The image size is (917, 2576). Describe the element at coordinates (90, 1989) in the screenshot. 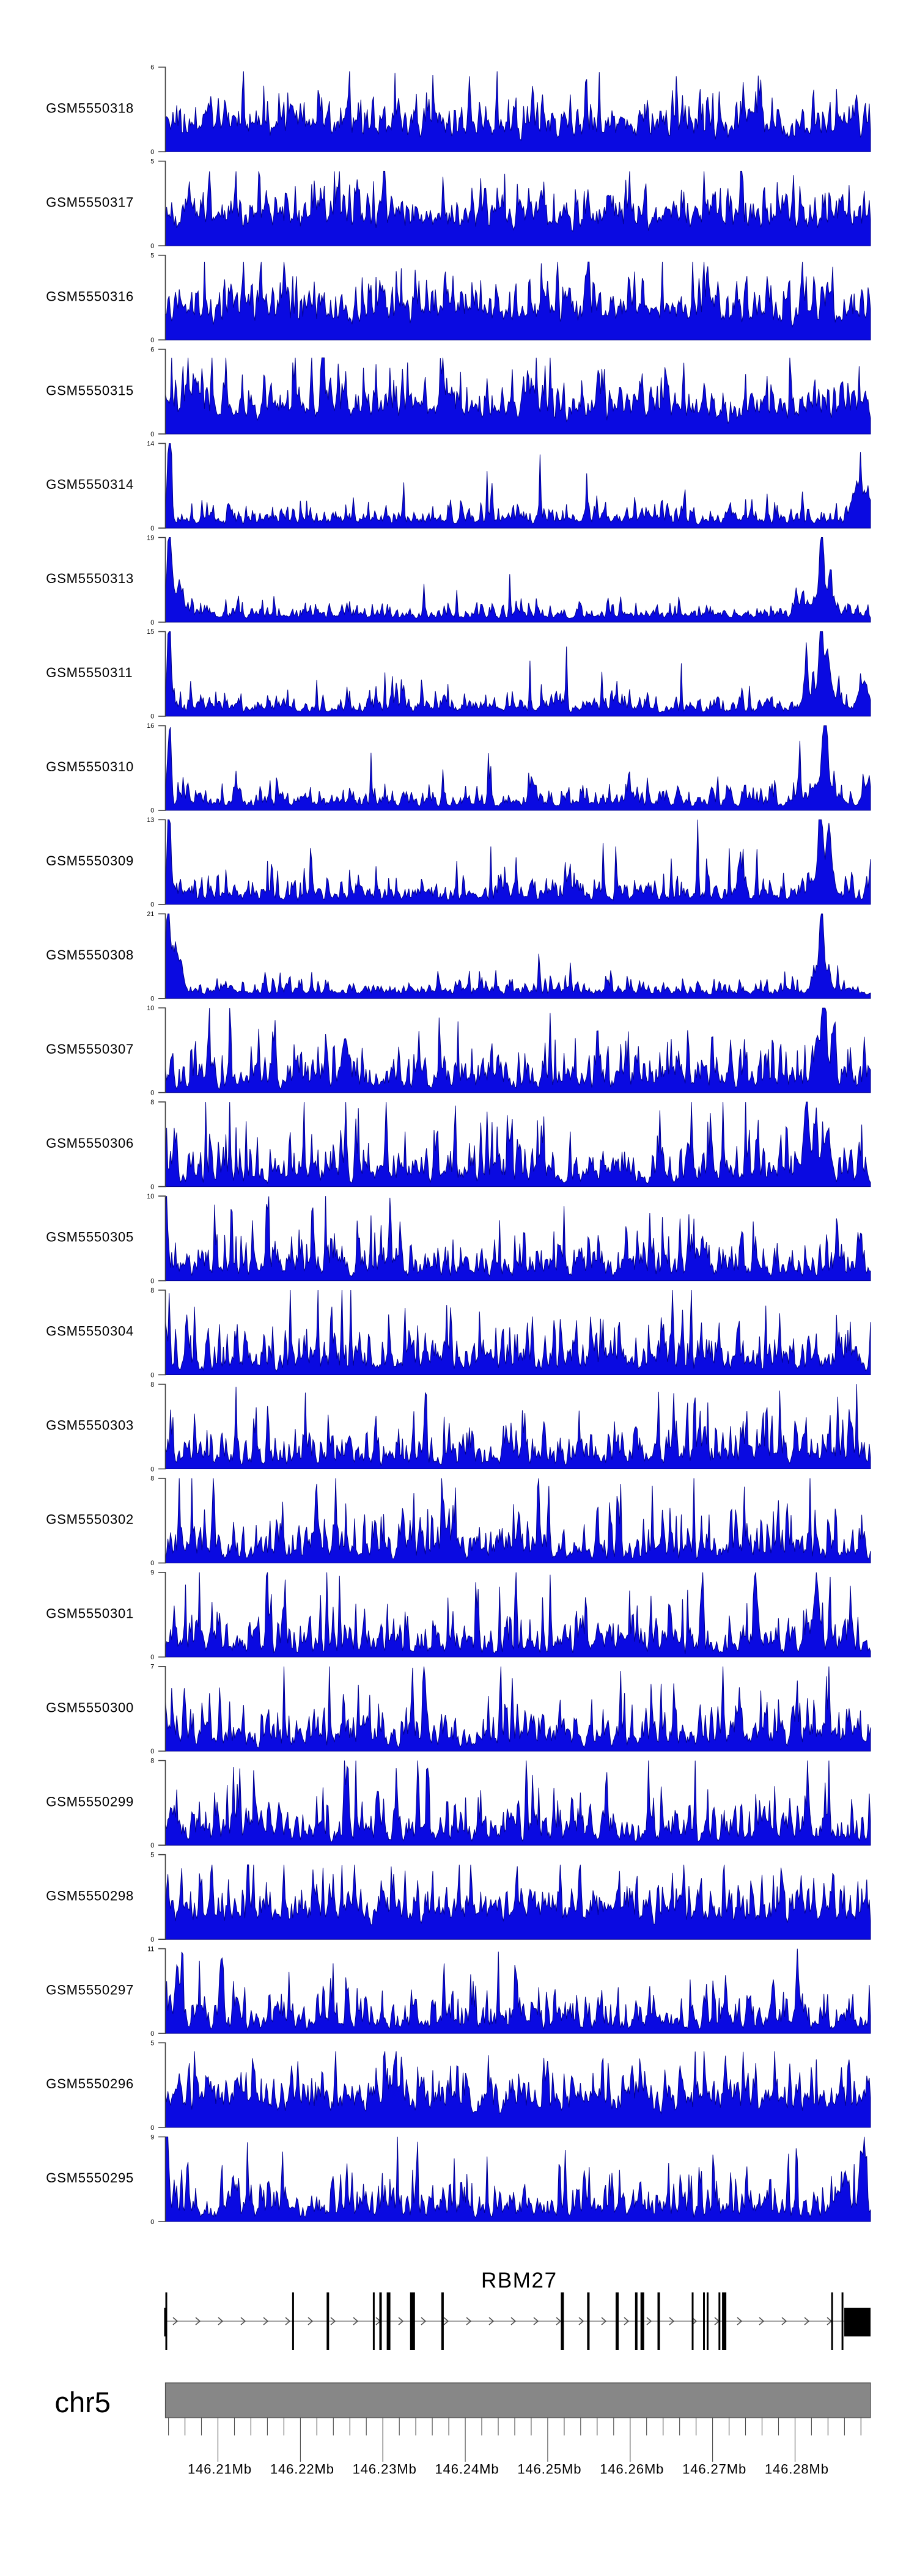

I see `svg-text: GSM5550297` at that location.